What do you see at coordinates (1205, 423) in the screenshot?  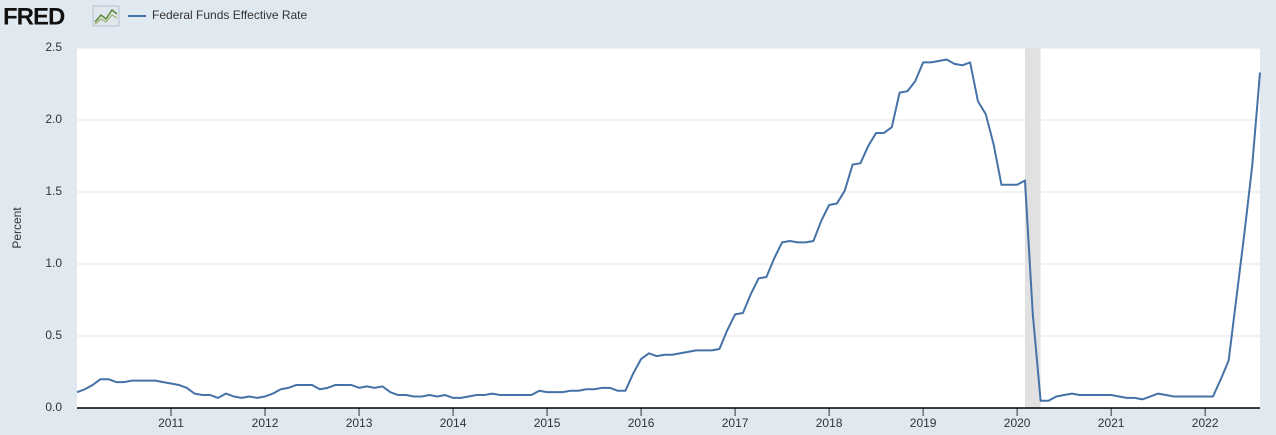 I see `x-tick-label: 2022` at bounding box center [1205, 423].